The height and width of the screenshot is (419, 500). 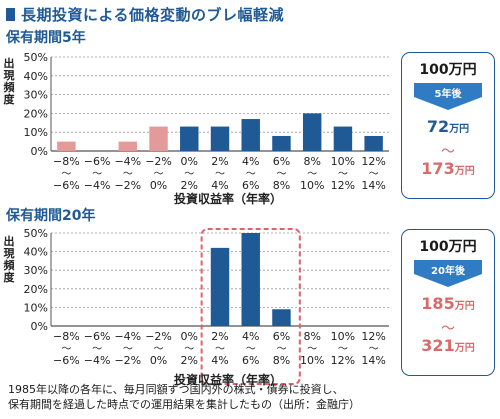 What do you see at coordinates (448, 329) in the screenshot?
I see `box-20y-tilde: 〜` at bounding box center [448, 329].